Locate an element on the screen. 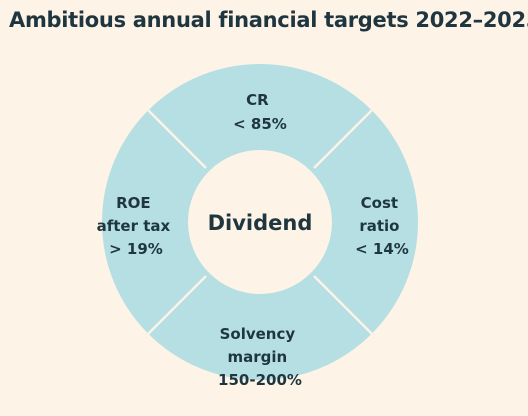  segment-roe-after-tax: ROE after tax > 19% is located at coordinates (136, 226).